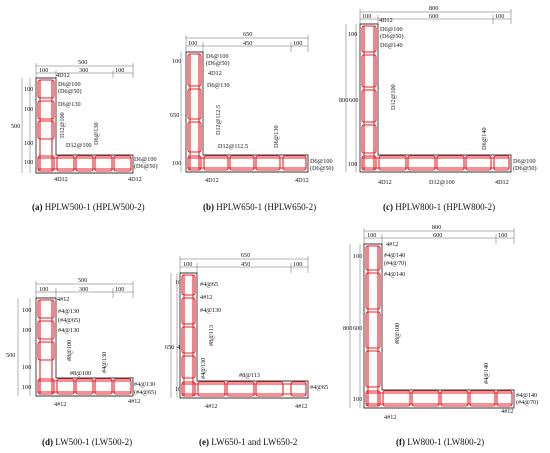 This screenshot has height=453, width=550. I want to click on label-e-4: #4@130, so click(203, 368).